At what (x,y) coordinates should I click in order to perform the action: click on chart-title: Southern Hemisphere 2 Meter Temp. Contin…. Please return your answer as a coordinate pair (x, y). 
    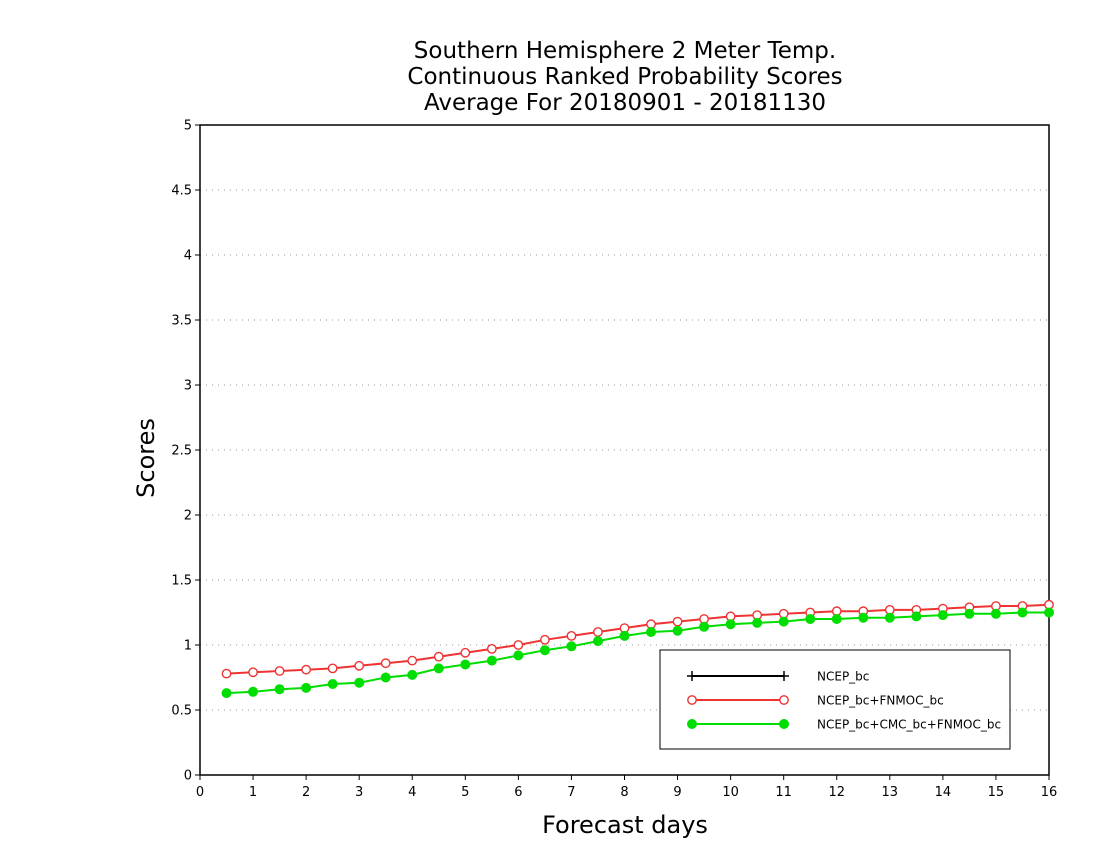
    Looking at the image, I should click on (624, 77).